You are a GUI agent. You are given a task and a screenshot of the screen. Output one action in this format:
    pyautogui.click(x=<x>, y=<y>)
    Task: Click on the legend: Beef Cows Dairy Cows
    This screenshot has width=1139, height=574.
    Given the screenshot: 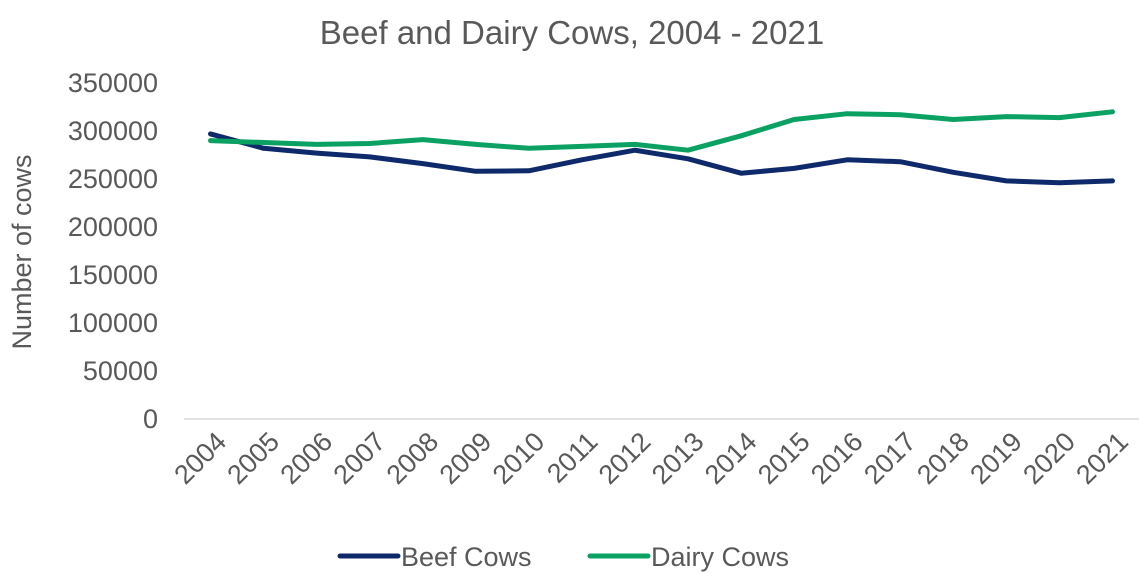 What is the action you would take?
    pyautogui.click(x=563, y=557)
    